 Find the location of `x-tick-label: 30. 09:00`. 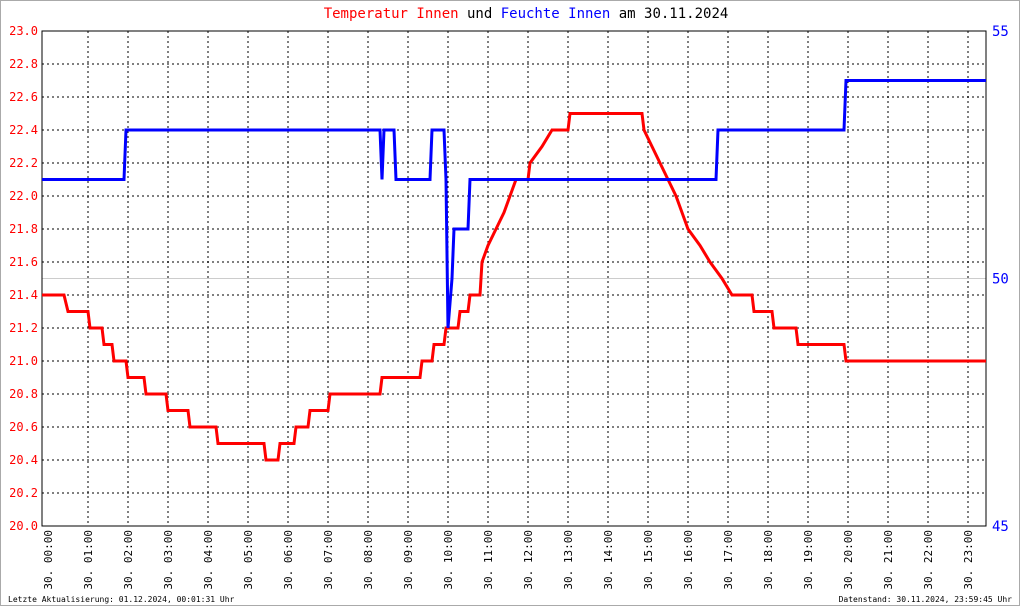

x-tick-label: 30. 09:00 is located at coordinates (408, 560).